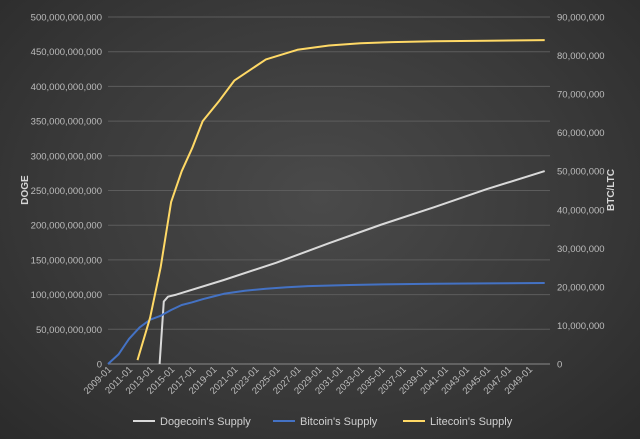 This screenshot has height=439, width=640. Describe the element at coordinates (66, 260) in the screenshot. I see `y-left-tick-label: 150,000,000,000` at that location.